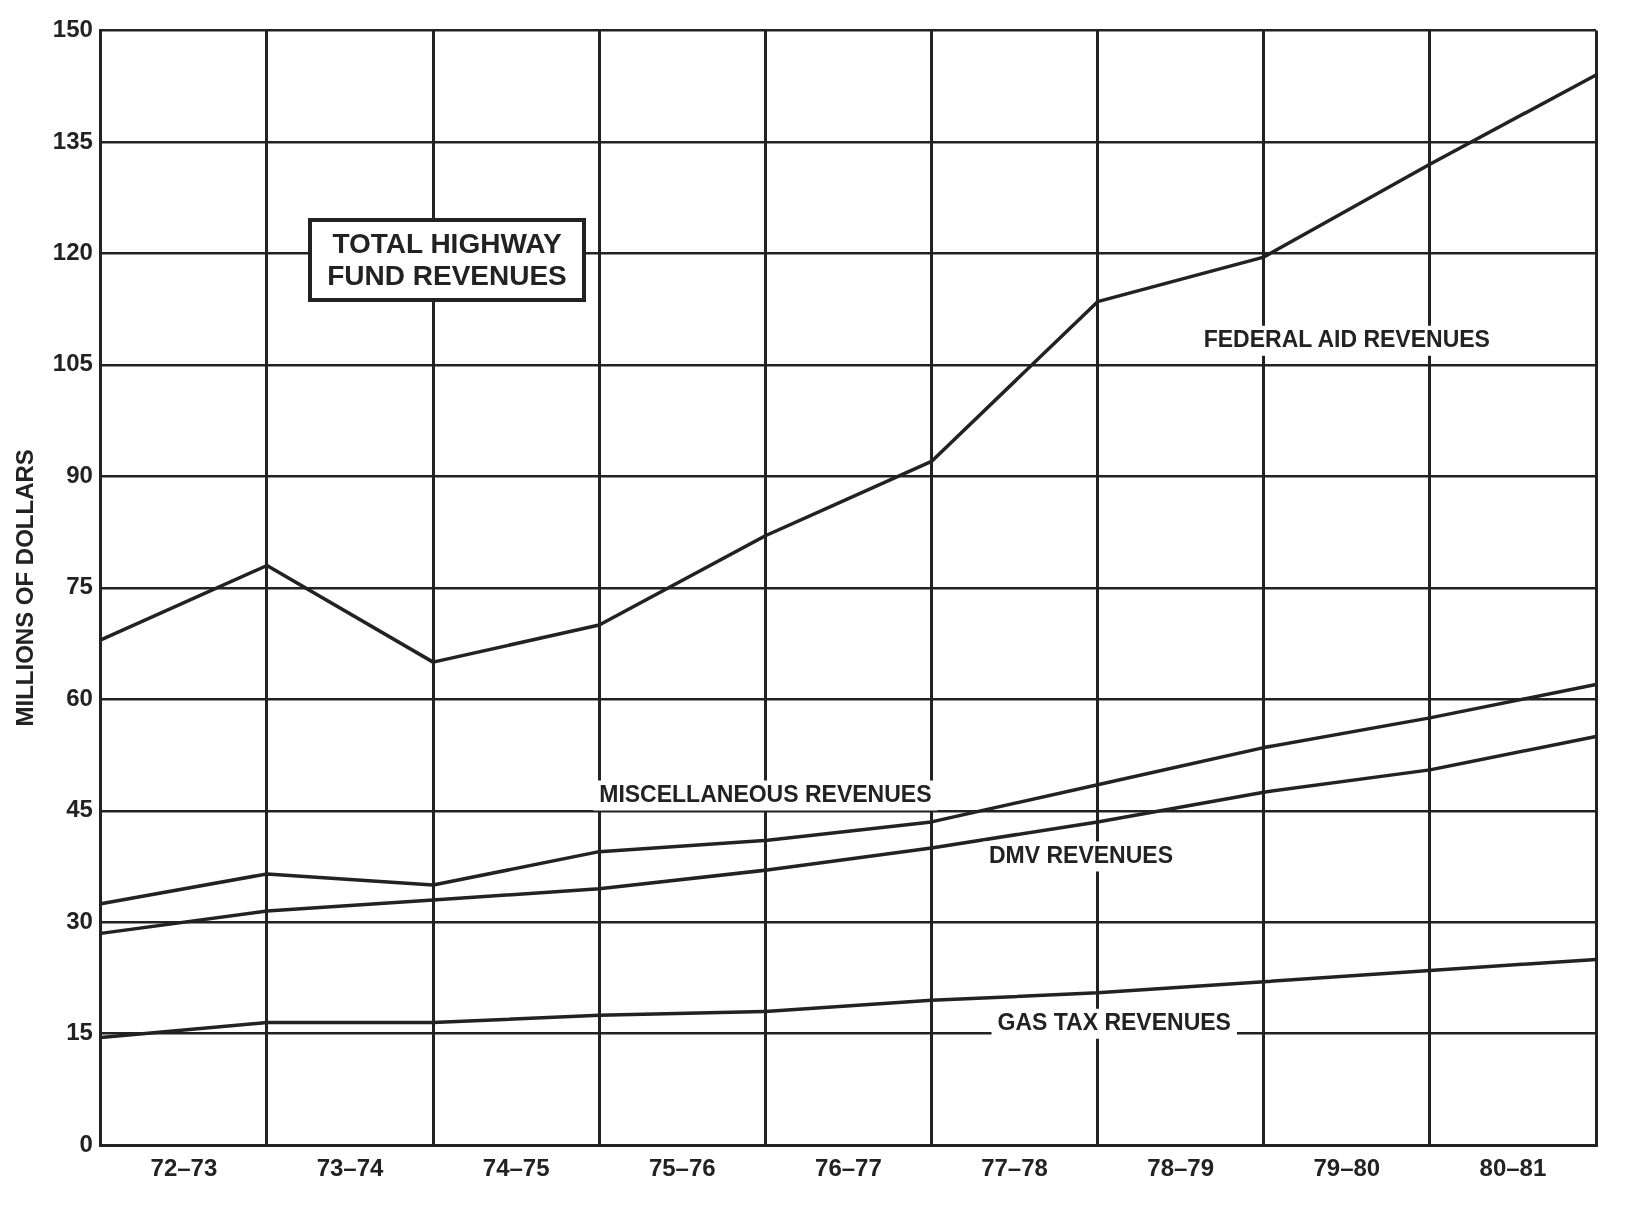  Describe the element at coordinates (1014, 1167) in the screenshot. I see `text: 77–78` at that location.